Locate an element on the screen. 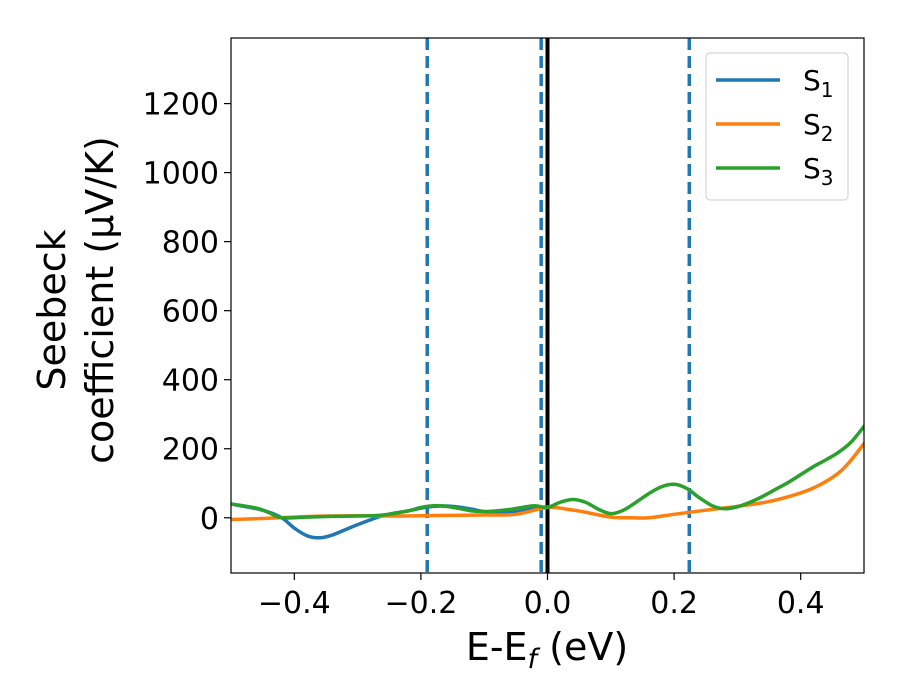  series-line-s3 is located at coordinates (547, 472).